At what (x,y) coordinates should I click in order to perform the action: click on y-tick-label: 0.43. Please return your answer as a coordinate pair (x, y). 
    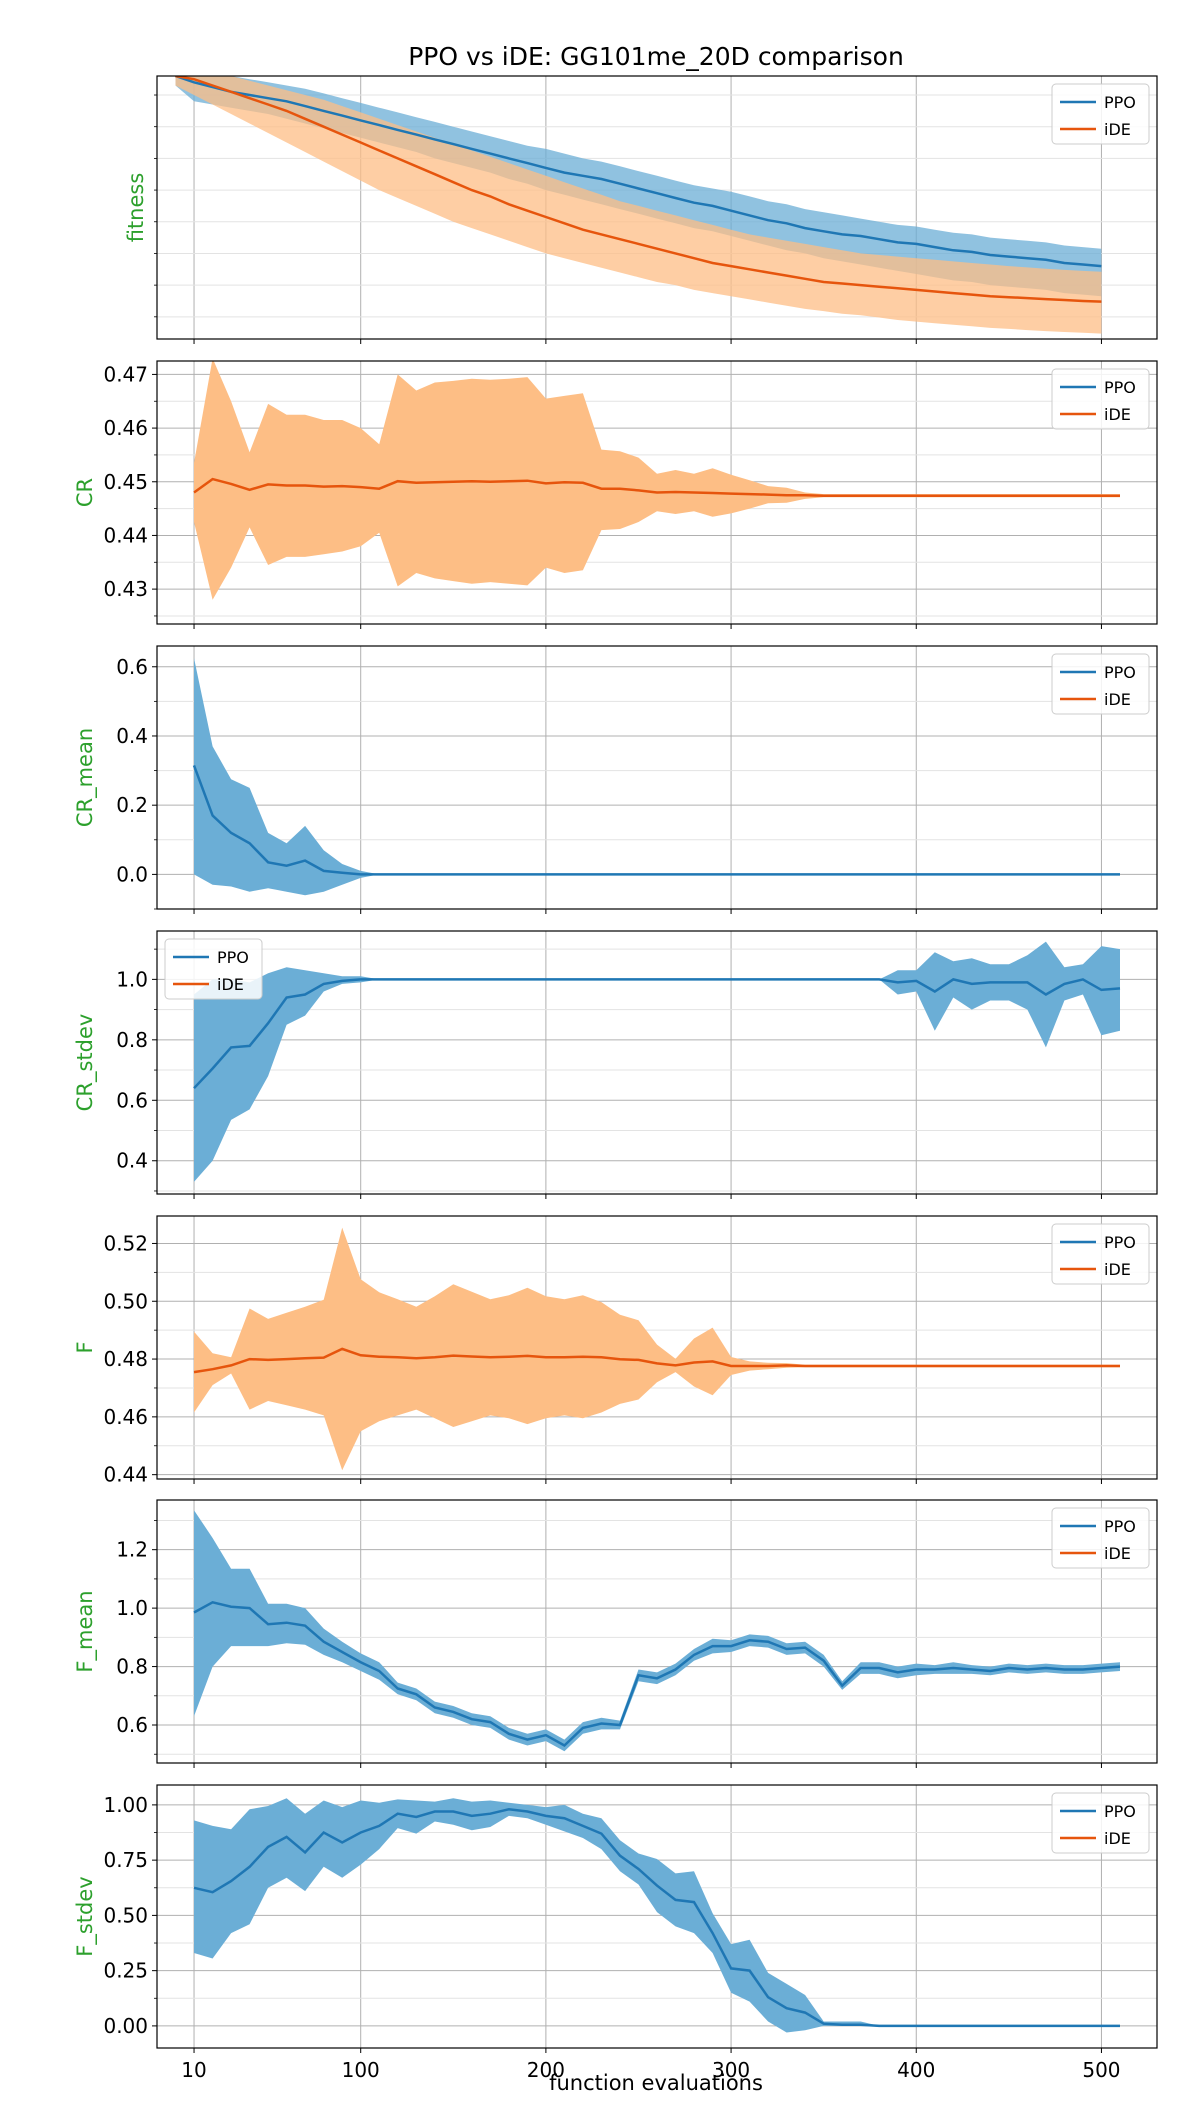
    Looking at the image, I should click on (125, 589).